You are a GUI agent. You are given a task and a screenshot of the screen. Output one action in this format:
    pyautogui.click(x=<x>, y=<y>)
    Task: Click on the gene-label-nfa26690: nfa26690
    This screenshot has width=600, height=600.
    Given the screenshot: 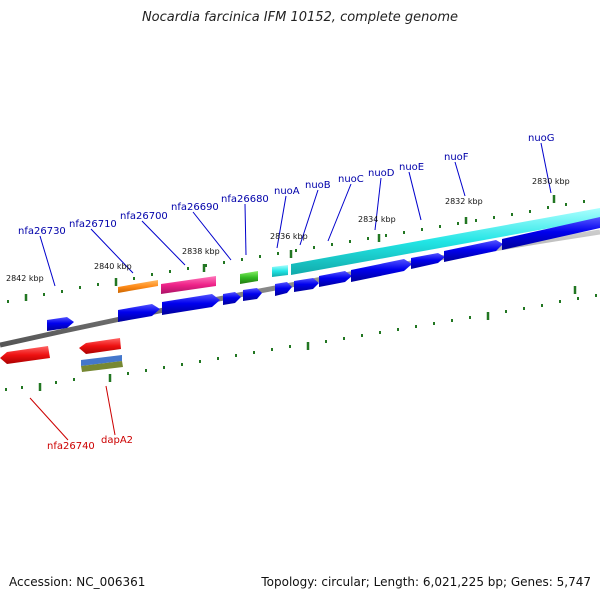 What is the action you would take?
    pyautogui.click(x=195, y=207)
    